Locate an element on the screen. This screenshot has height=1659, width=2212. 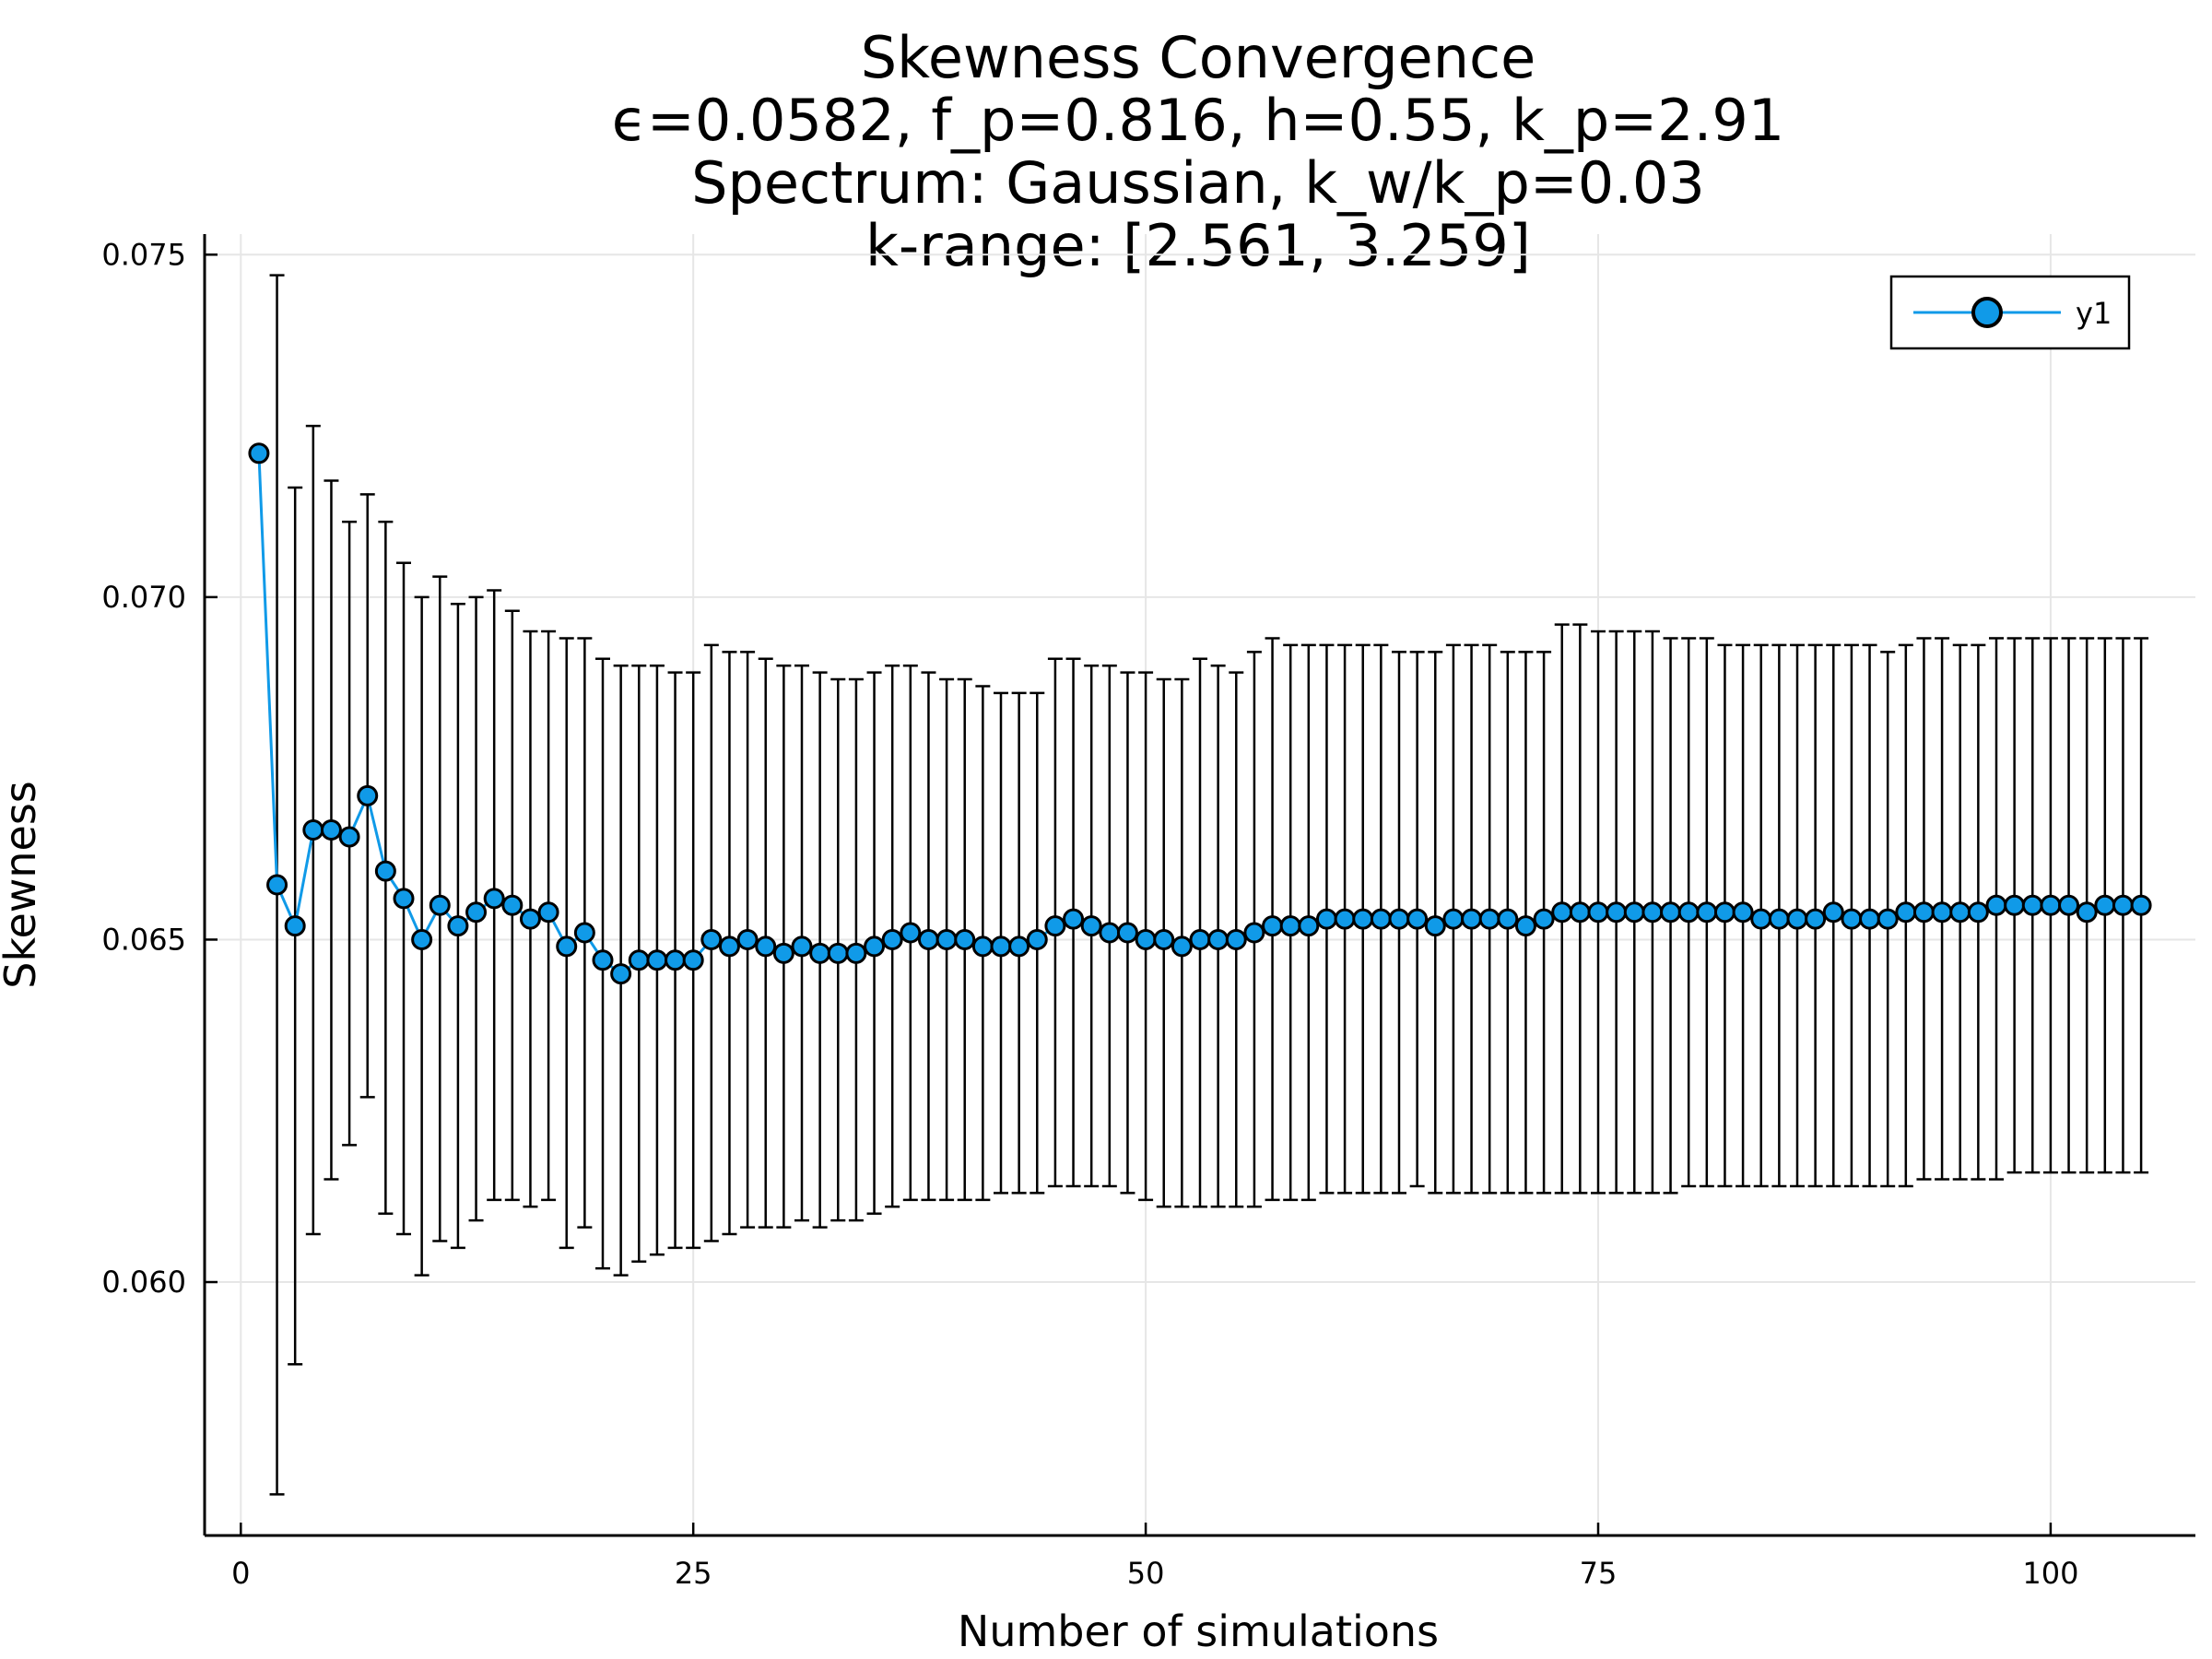
legend-label-y1: y1 is located at coordinates (2094, 313).